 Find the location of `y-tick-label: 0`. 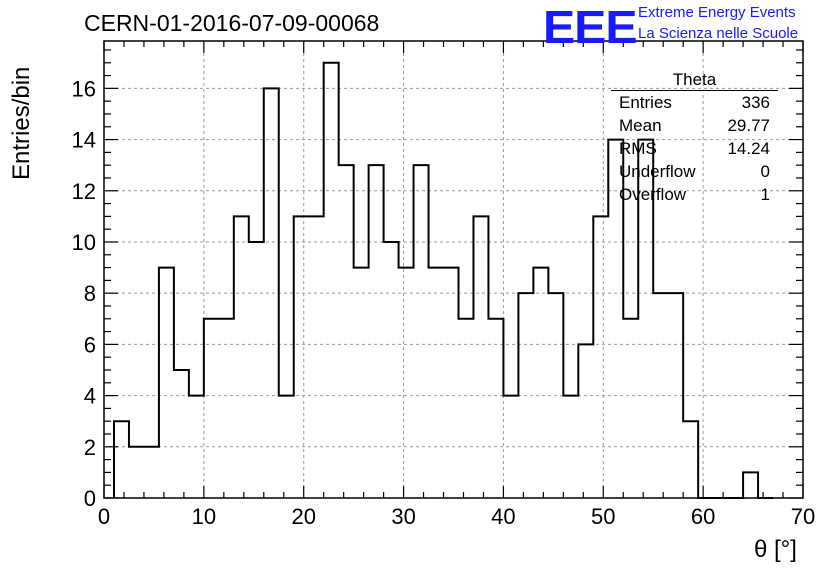

y-tick-label: 0 is located at coordinates (90, 498).